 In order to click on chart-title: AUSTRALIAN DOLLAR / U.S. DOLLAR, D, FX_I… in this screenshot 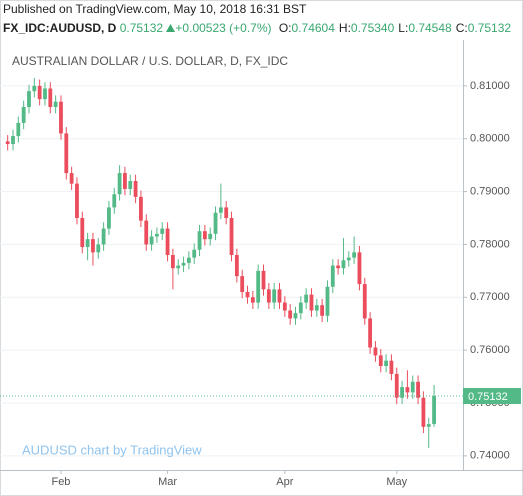, I will do `click(150, 61)`.